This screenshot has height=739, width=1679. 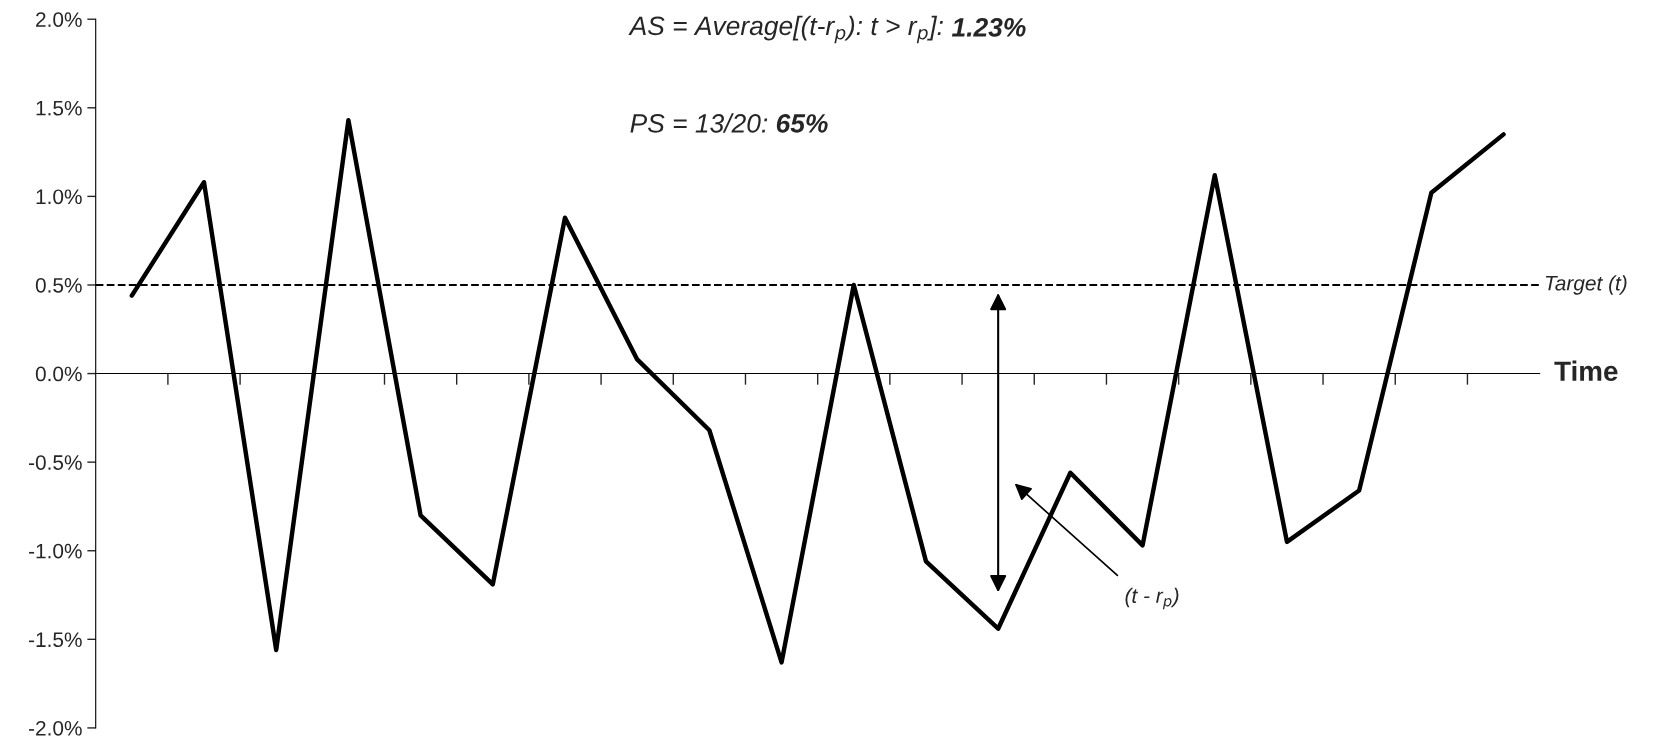 What do you see at coordinates (988, 27) in the screenshot?
I see `annotation: 1.23%` at bounding box center [988, 27].